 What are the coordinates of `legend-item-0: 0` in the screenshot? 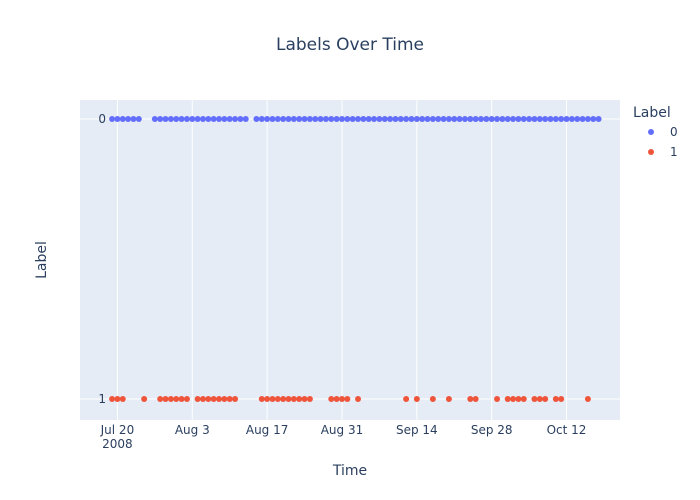 It's located at (663, 132).